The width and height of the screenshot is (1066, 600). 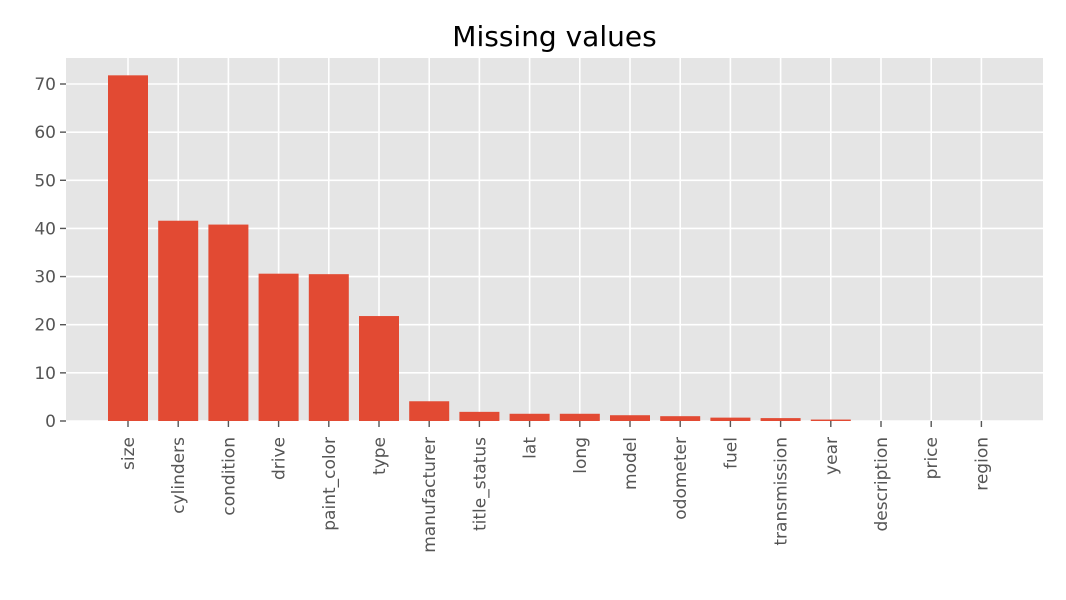 I want to click on x-tick-label: transmission, so click(x=782, y=491).